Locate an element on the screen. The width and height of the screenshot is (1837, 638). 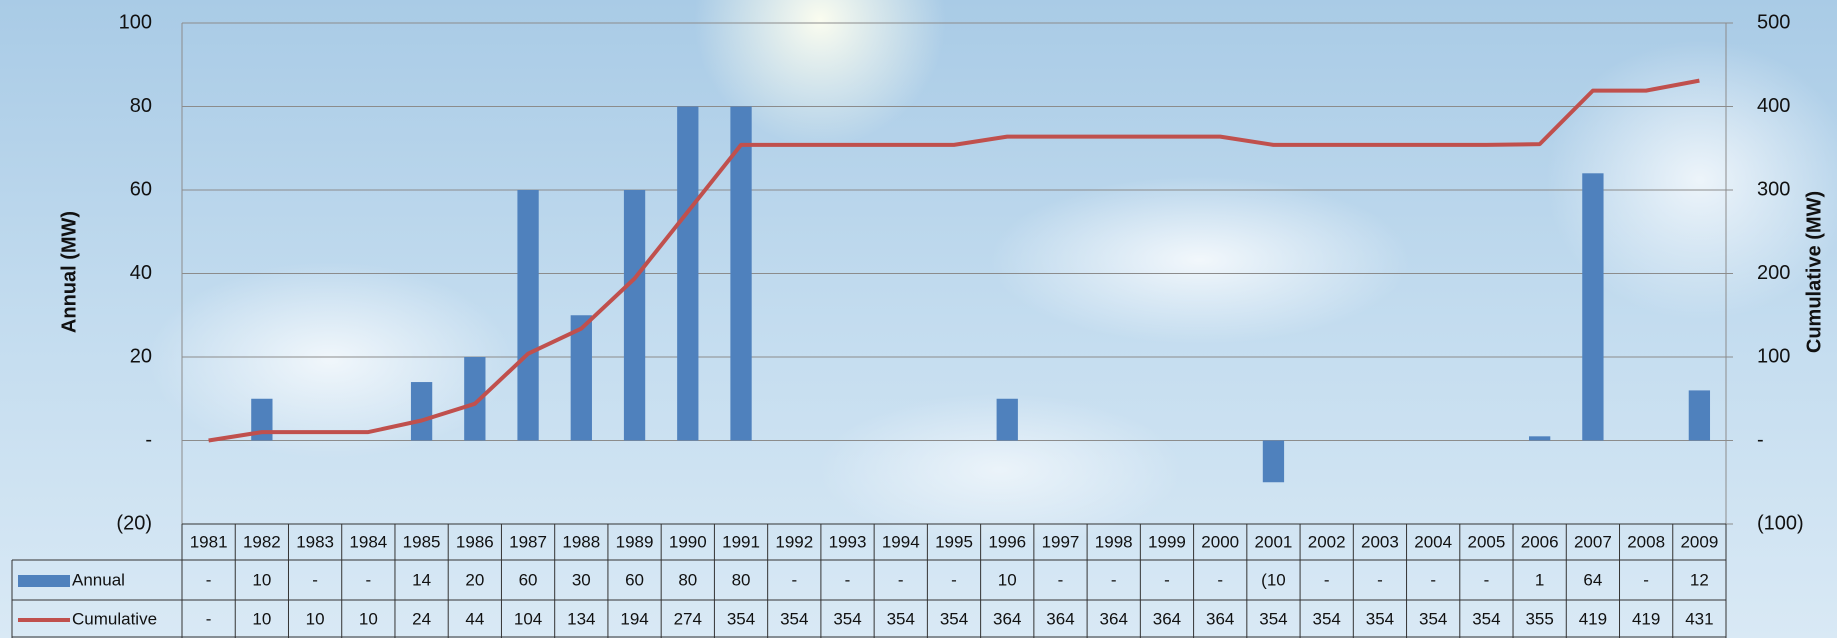
table-value: 104 is located at coordinates (528, 618).